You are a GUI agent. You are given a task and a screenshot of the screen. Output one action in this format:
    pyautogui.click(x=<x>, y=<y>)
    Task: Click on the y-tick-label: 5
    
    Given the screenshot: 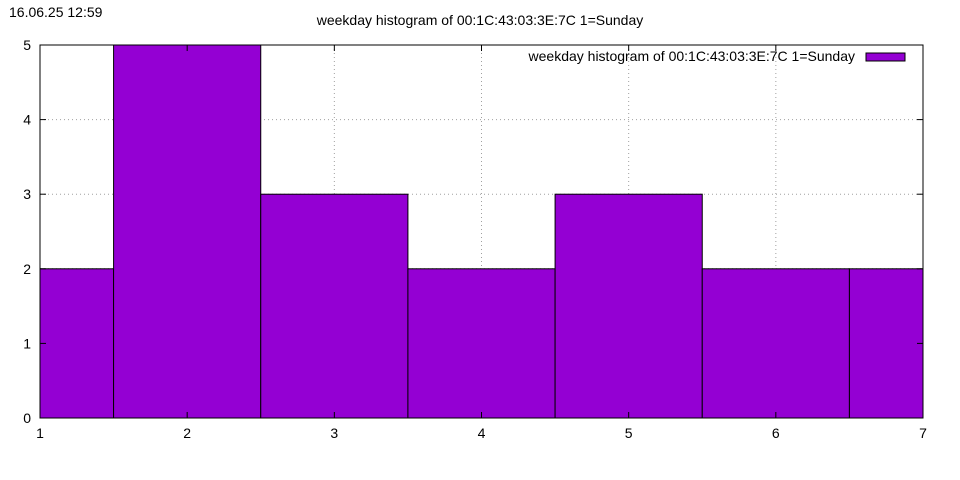 What is the action you would take?
    pyautogui.click(x=27, y=45)
    